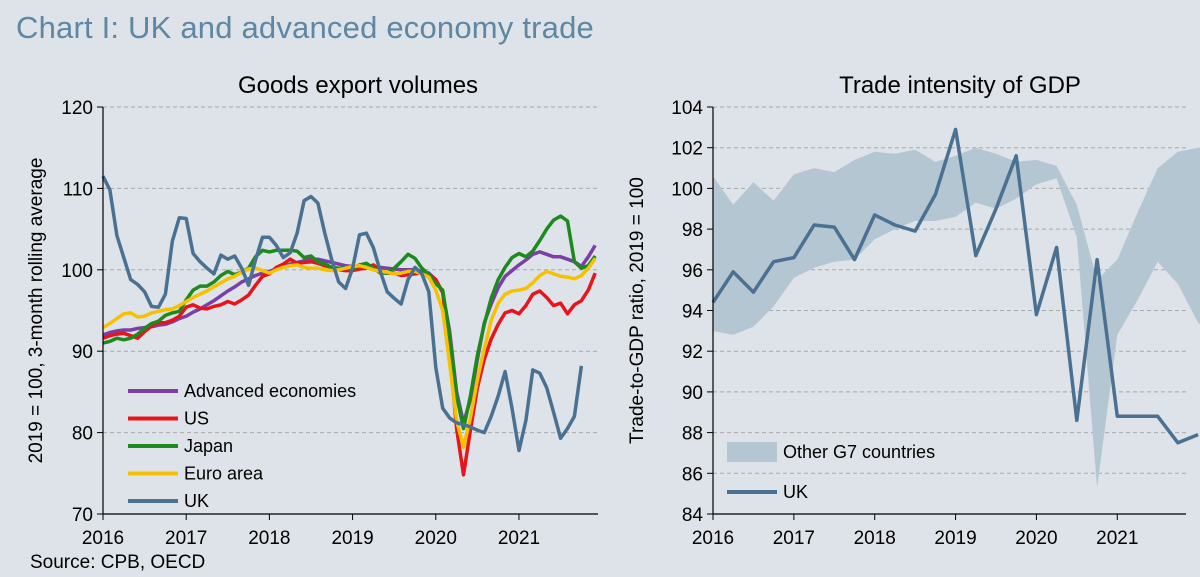  Describe the element at coordinates (692, 352) in the screenshot. I see `y-tick-label: 92` at that location.